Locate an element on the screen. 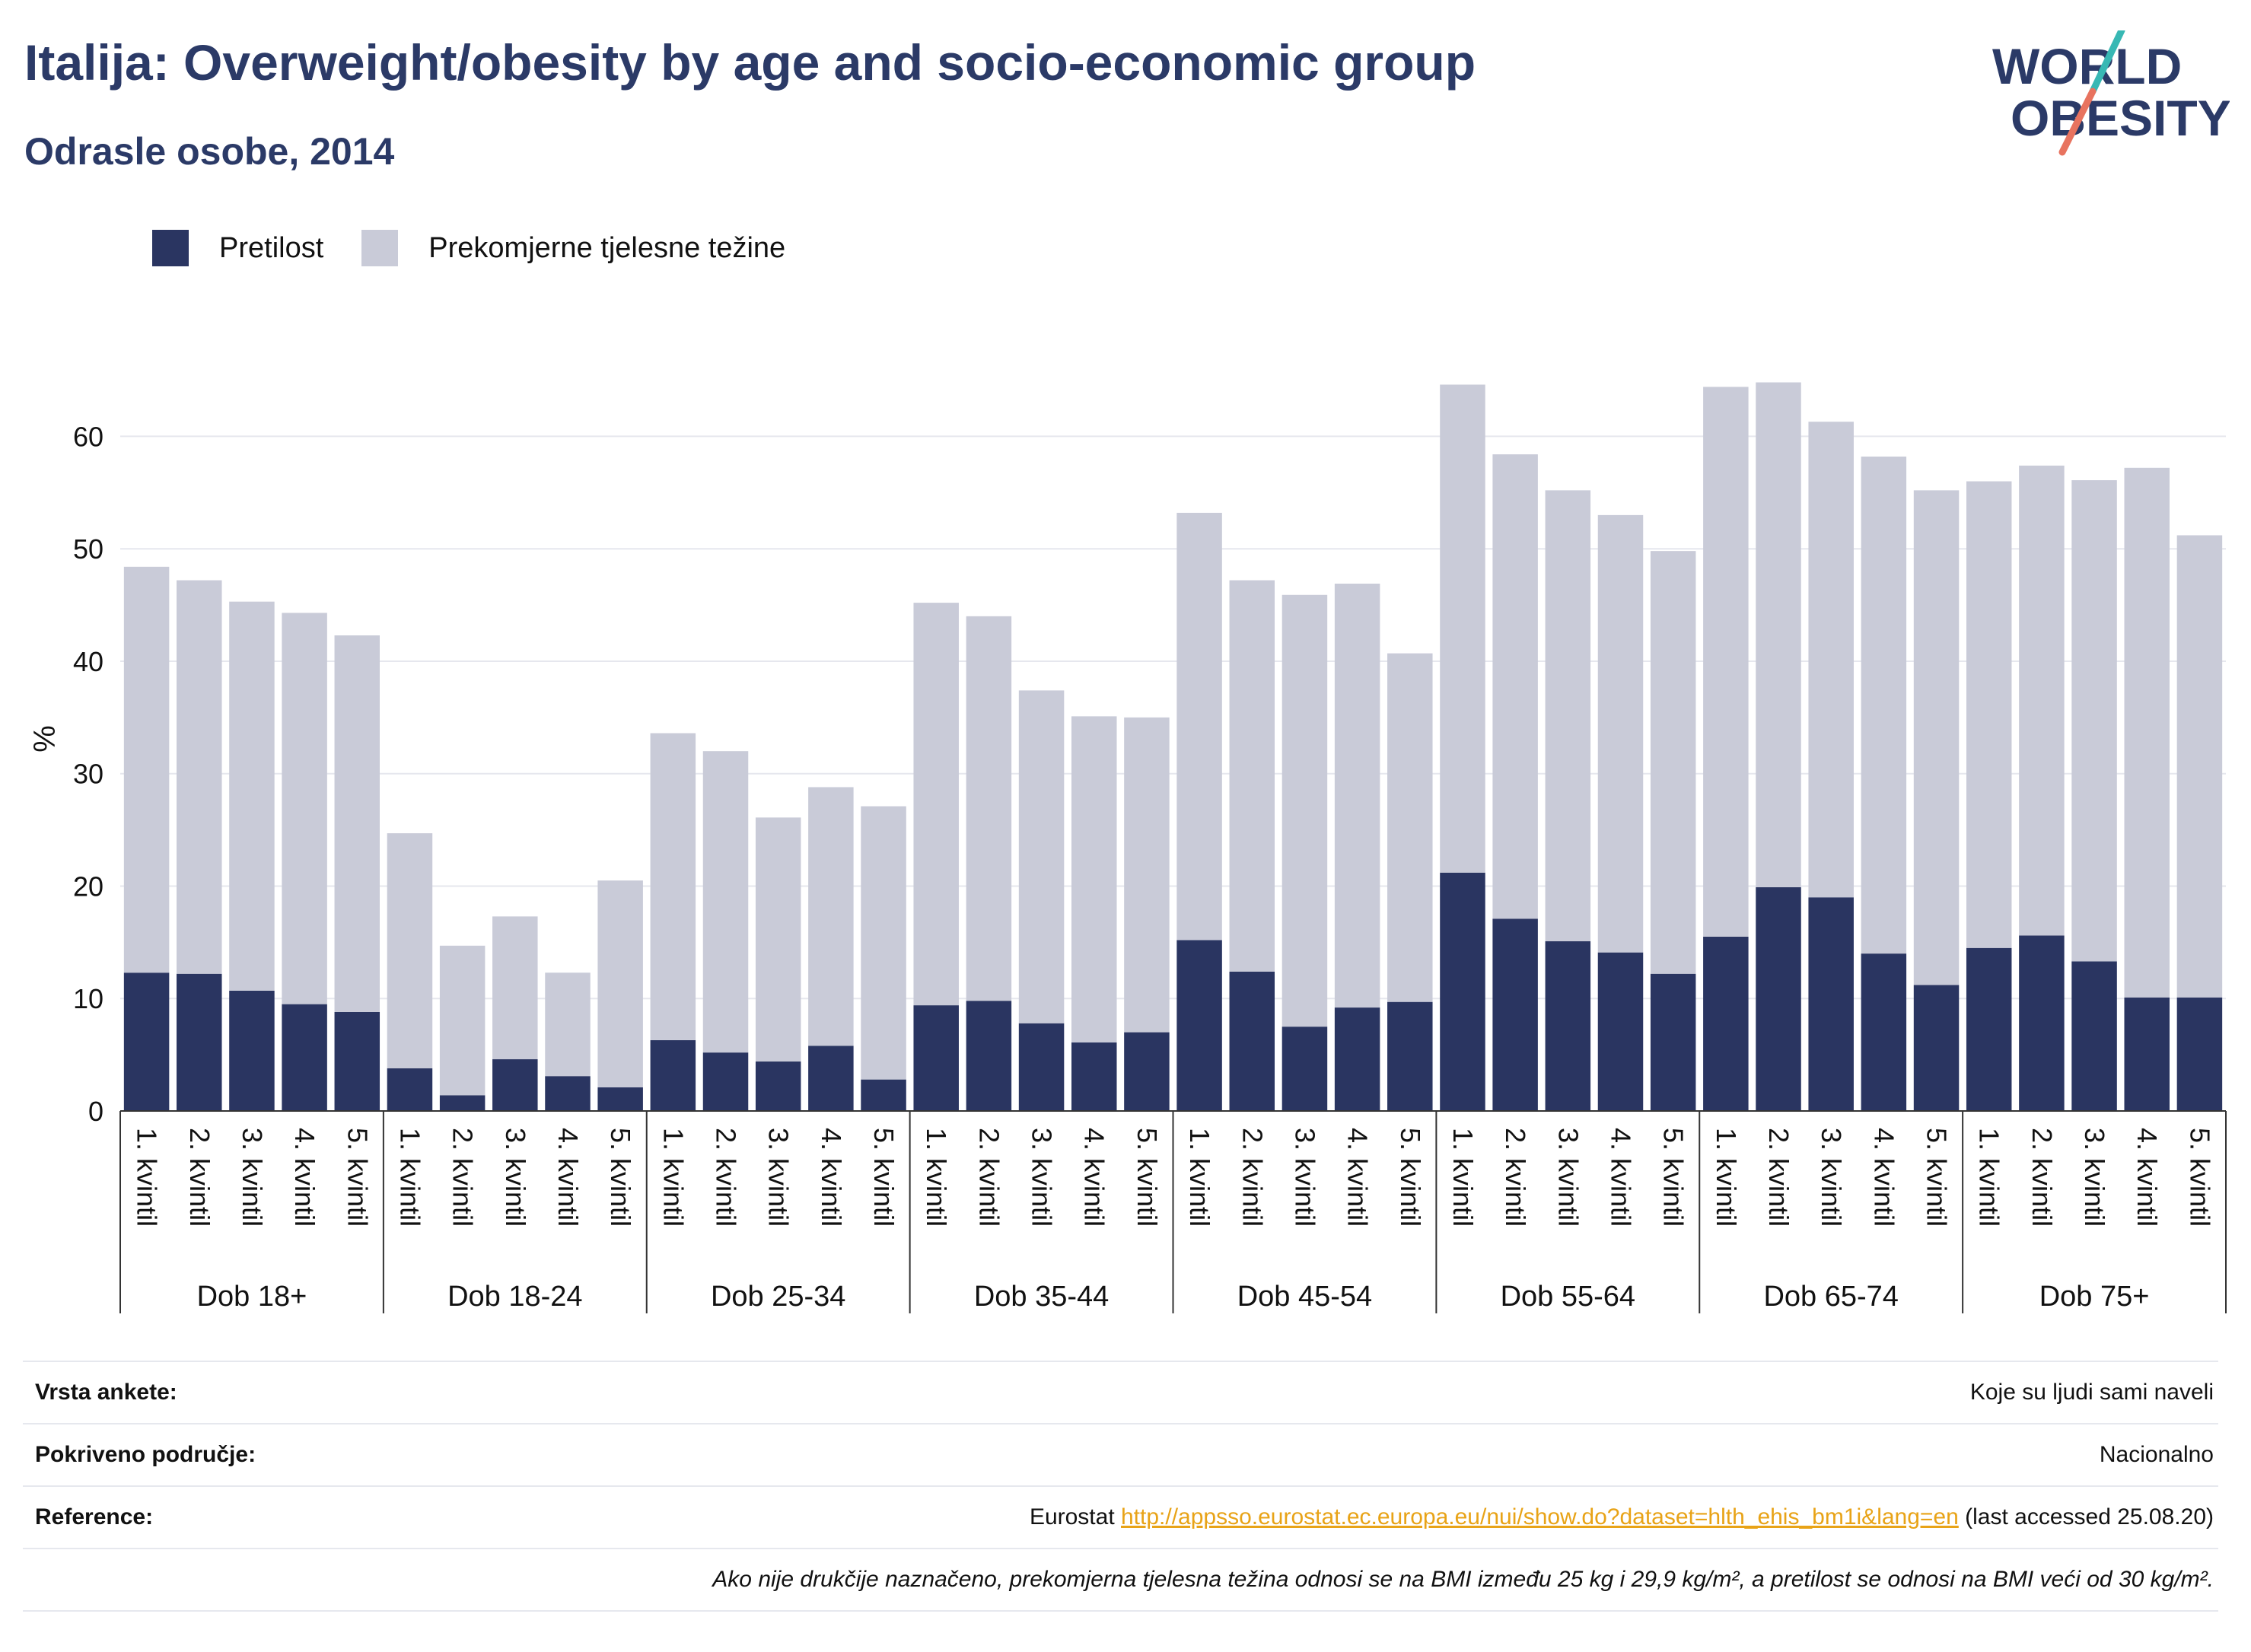 This screenshot has height=1652, width=2251. reference-accessed: (last accessed 25.08.20) is located at coordinates (2086, 1516).